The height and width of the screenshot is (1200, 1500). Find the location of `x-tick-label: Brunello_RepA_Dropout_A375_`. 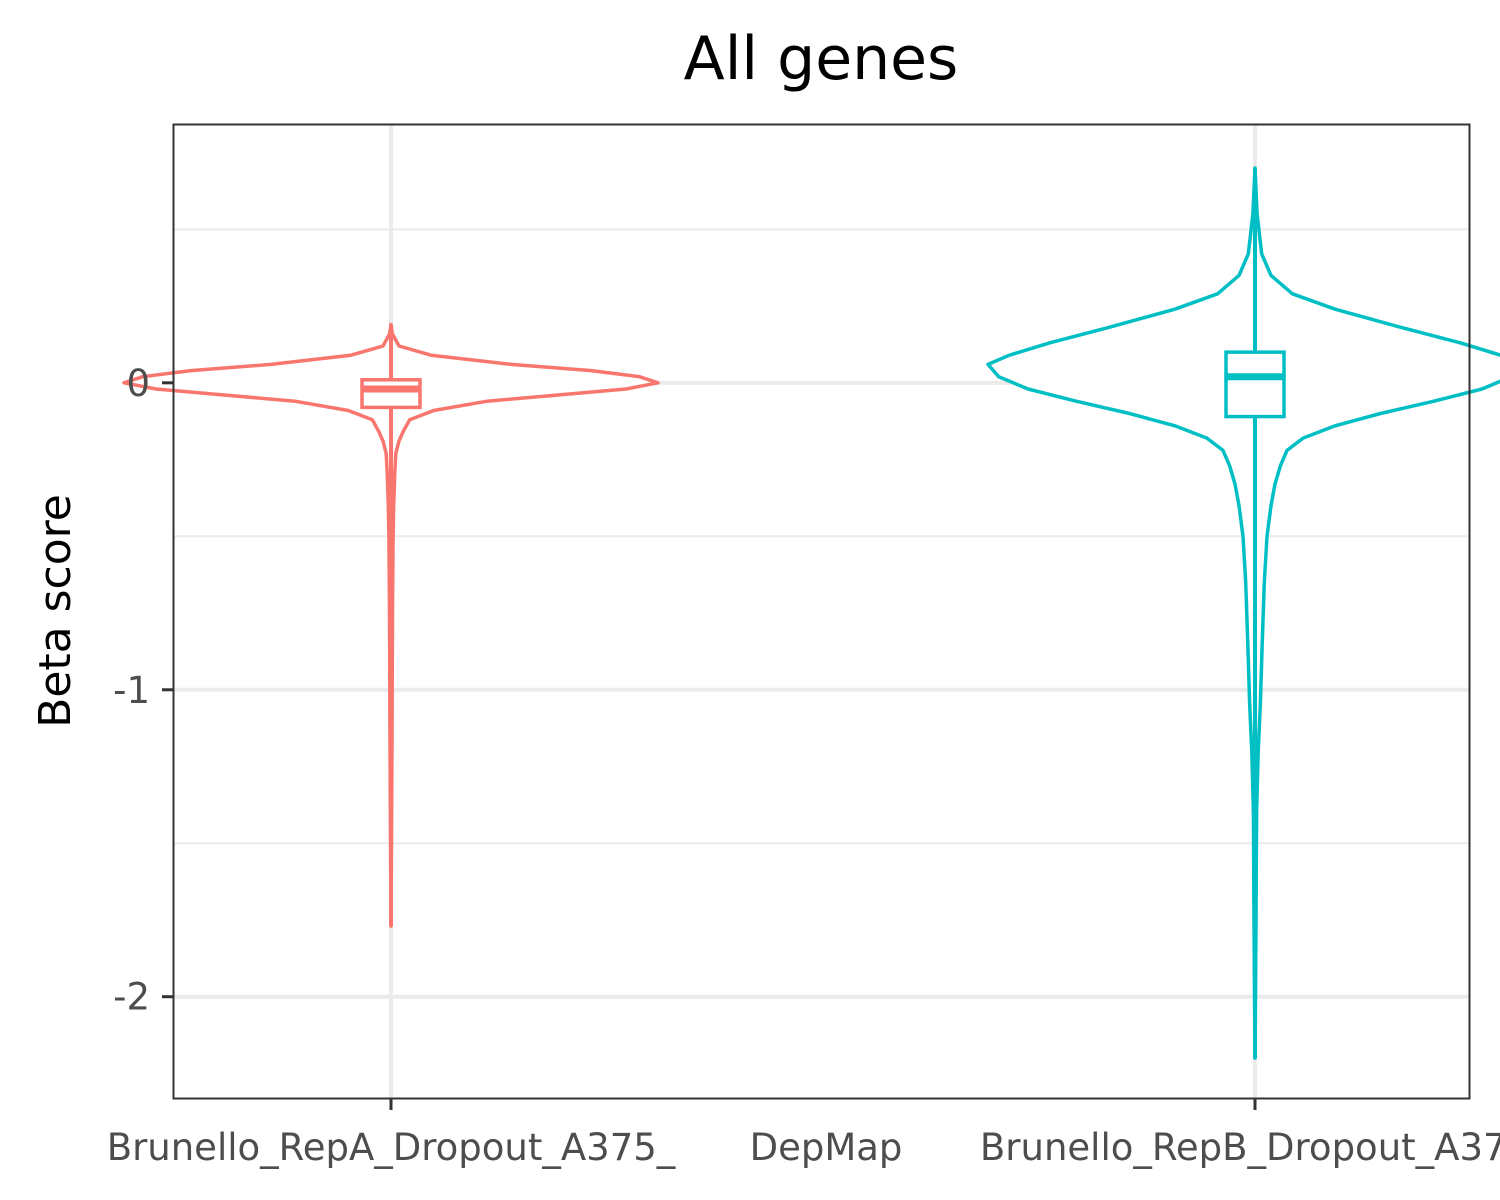

x-tick-label: Brunello_RepA_Dropout_A375_ is located at coordinates (391, 1147).